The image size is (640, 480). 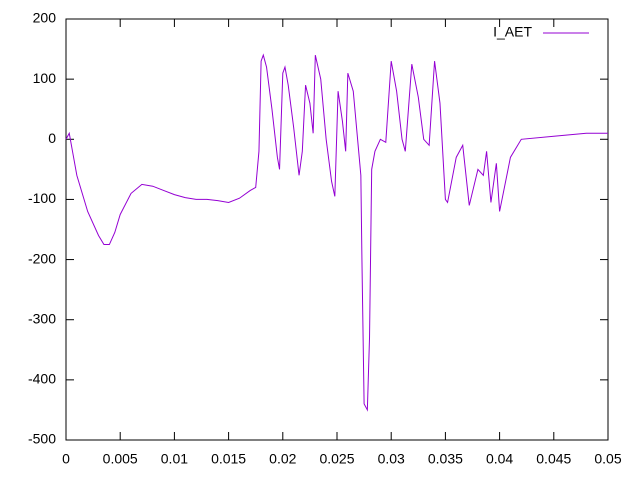 I want to click on y-tick-label: 100, so click(x=45, y=78).